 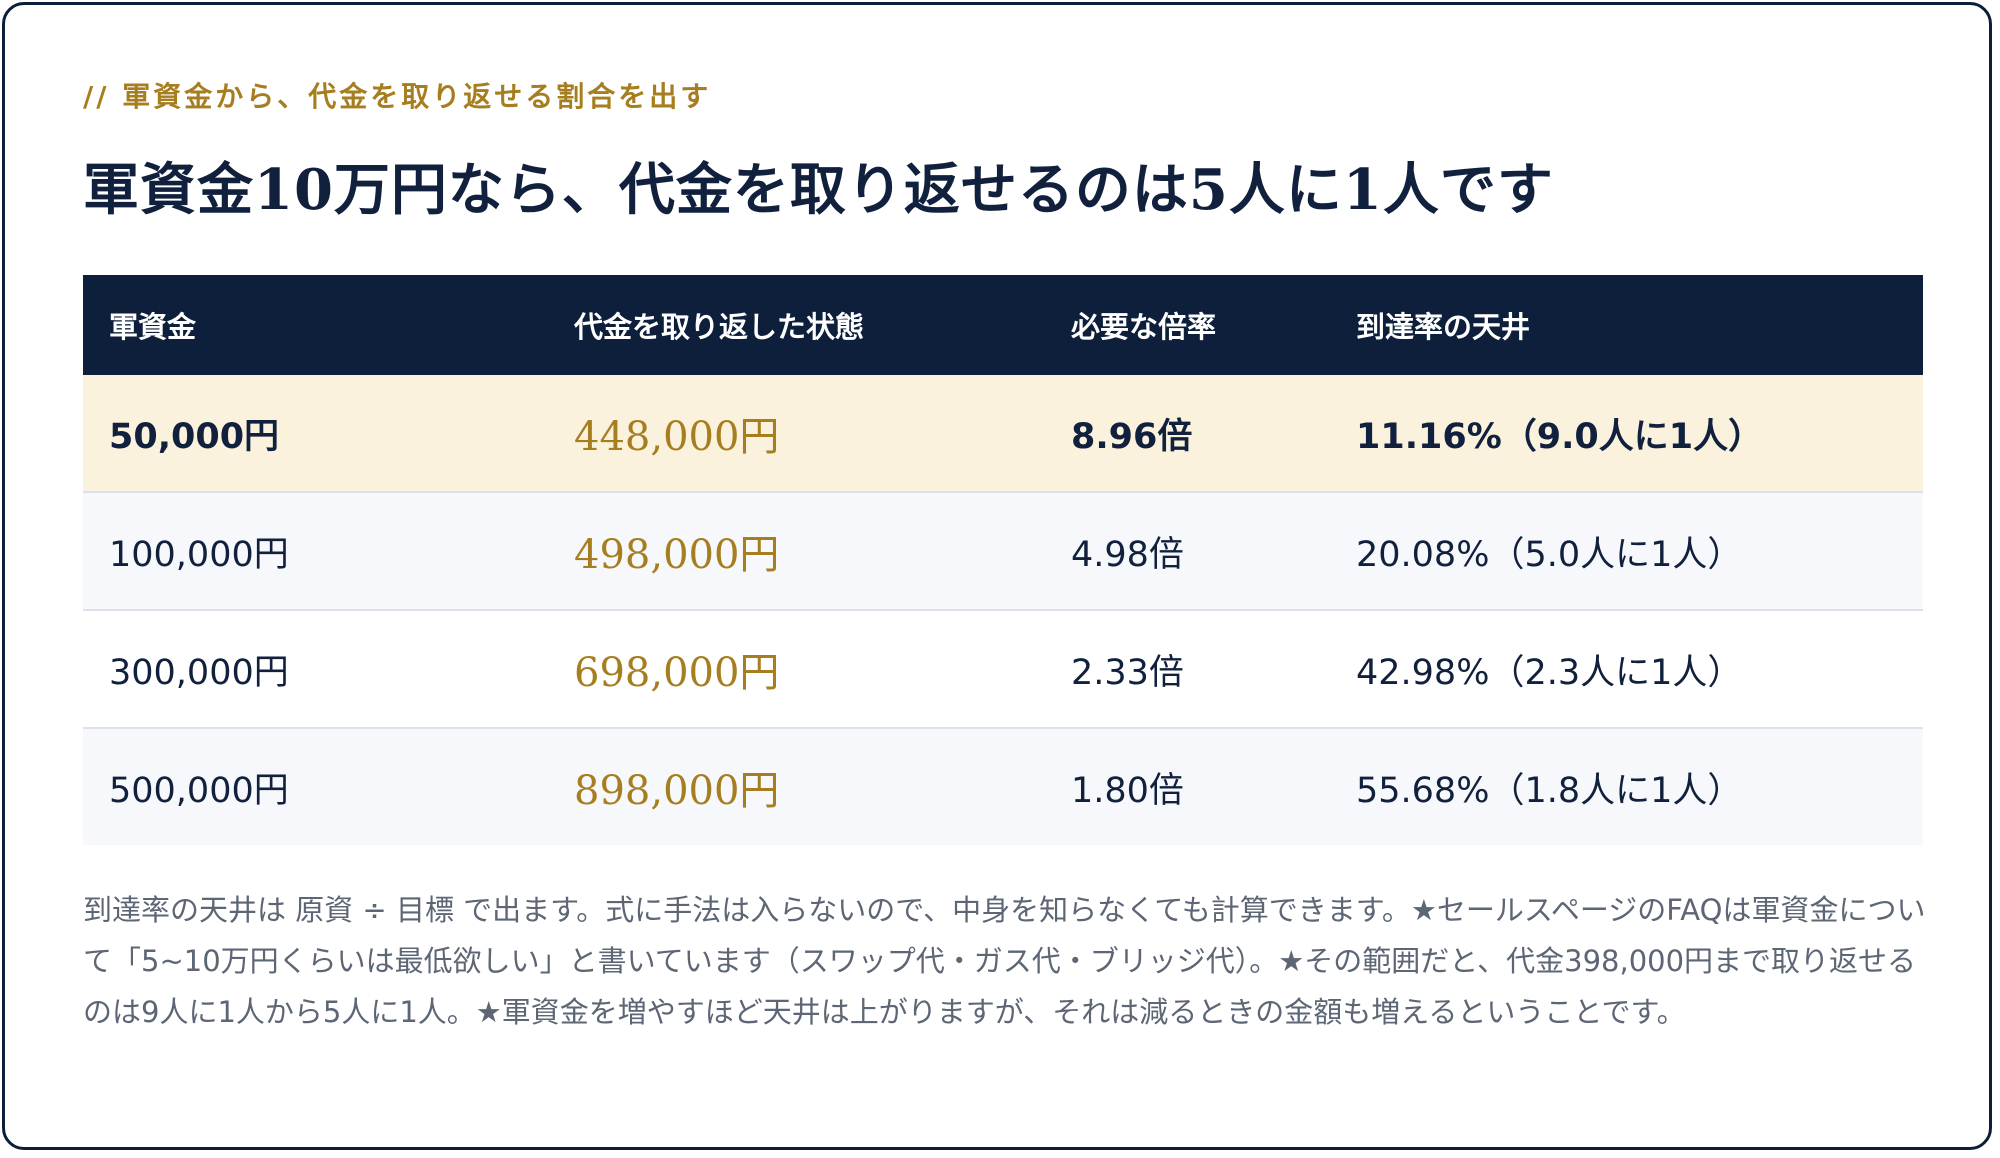 I want to click on section-eyebrow: // 軍資金から、代金を取り返せる割合を出す, so click(x=397, y=96).